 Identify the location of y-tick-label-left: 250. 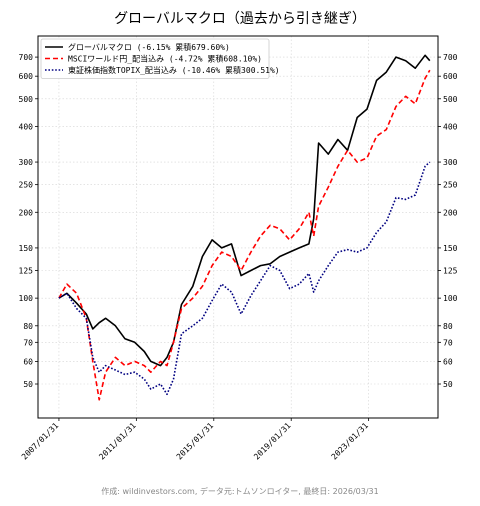
(26, 185).